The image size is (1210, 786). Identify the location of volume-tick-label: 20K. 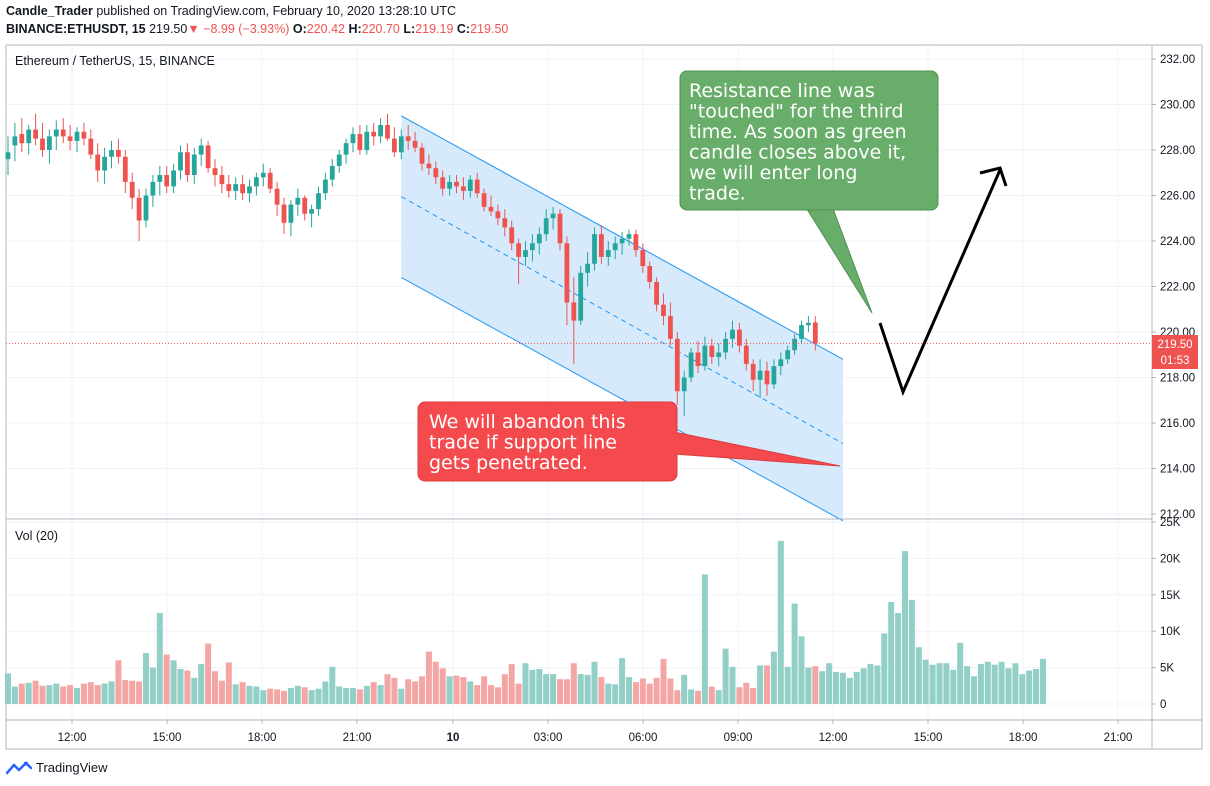
(1170, 559).